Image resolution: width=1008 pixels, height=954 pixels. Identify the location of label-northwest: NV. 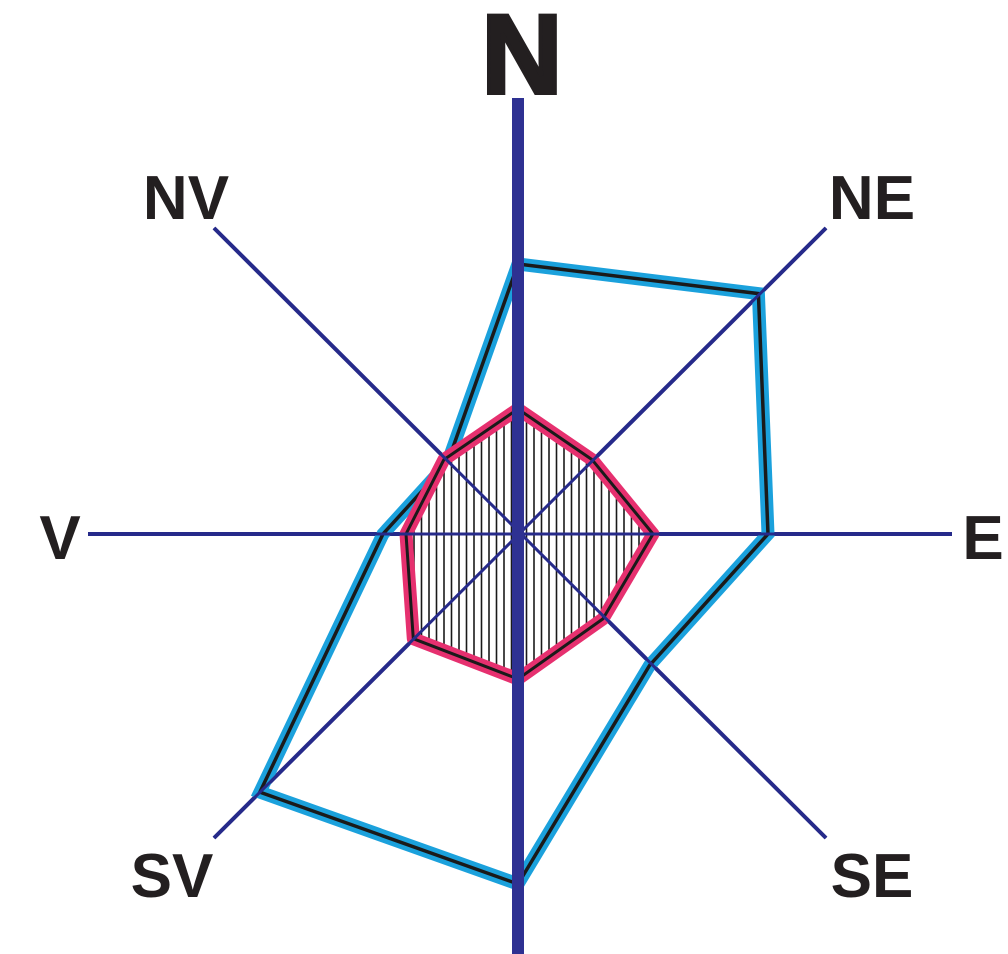
(186, 198).